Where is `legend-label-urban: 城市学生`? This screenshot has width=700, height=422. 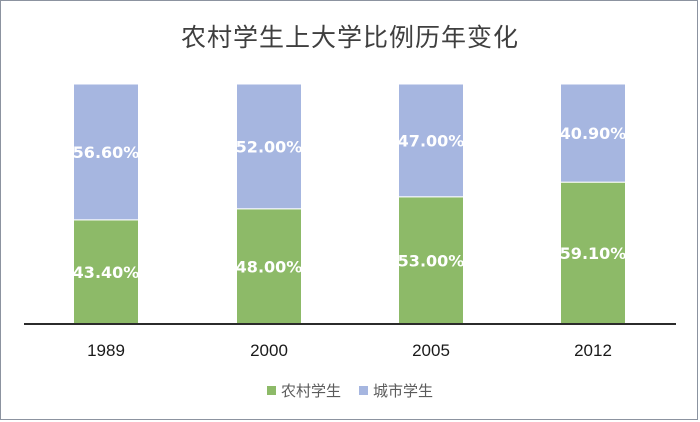
legend-label-urban: 城市学生 is located at coordinates (403, 391).